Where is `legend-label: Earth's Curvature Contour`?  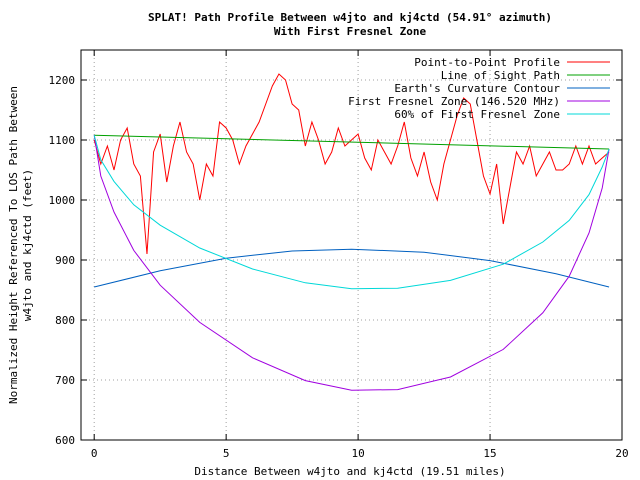 legend-label: Earth's Curvature Contour is located at coordinates (477, 88).